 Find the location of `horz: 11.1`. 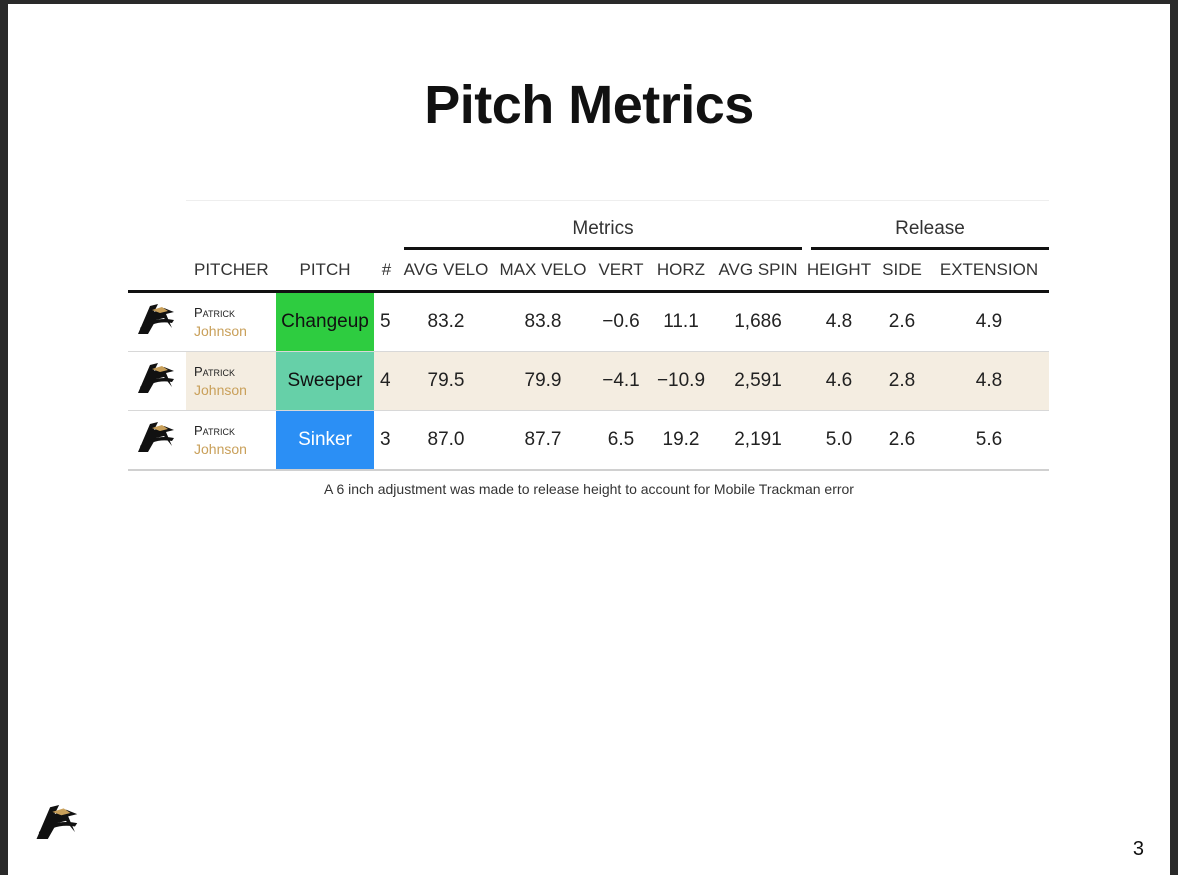

horz: 11.1 is located at coordinates (681, 321).